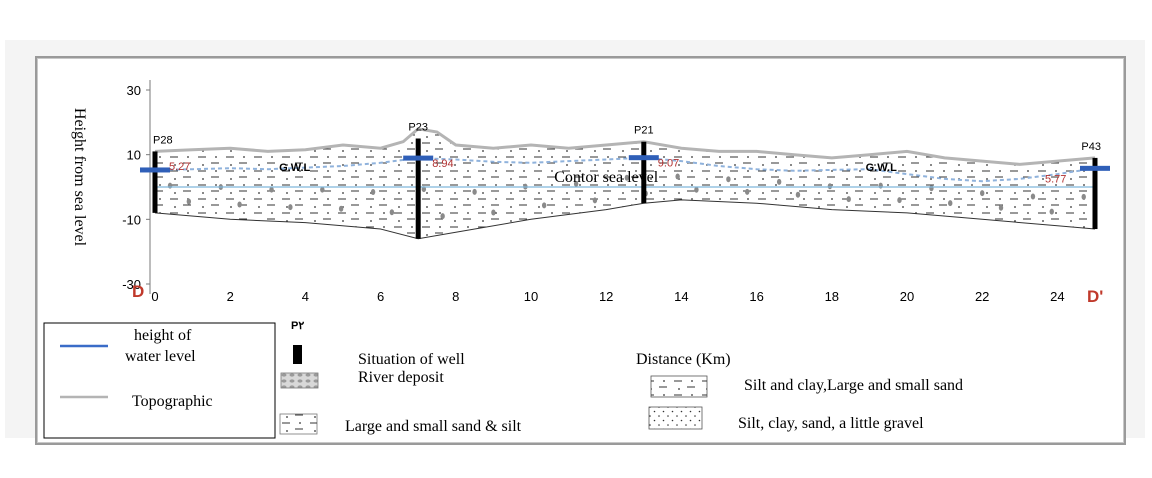 The width and height of the screenshot is (1152, 478). Describe the element at coordinates (1055, 179) in the screenshot. I see `water-level-value: 5.77` at that location.